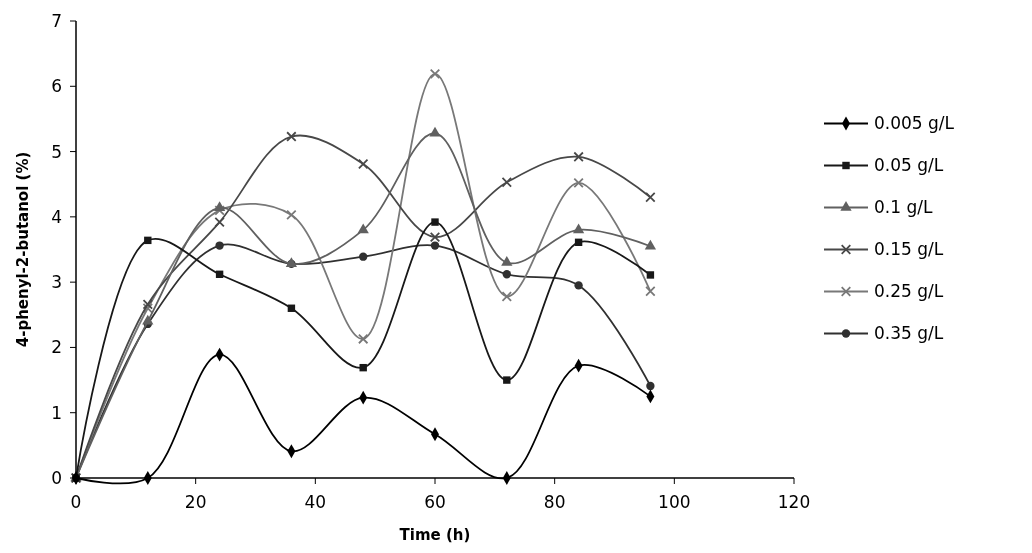  What do you see at coordinates (435, 502) in the screenshot?
I see `x-tick-label: 60` at bounding box center [435, 502].